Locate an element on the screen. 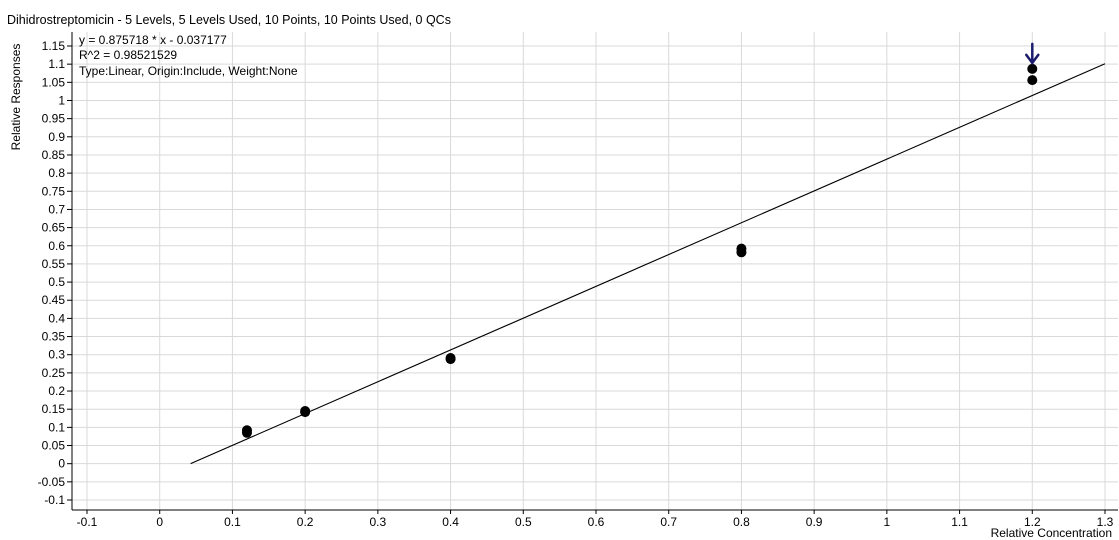  r-squared-line: R^2 = 0.98521529 is located at coordinates (128, 55).